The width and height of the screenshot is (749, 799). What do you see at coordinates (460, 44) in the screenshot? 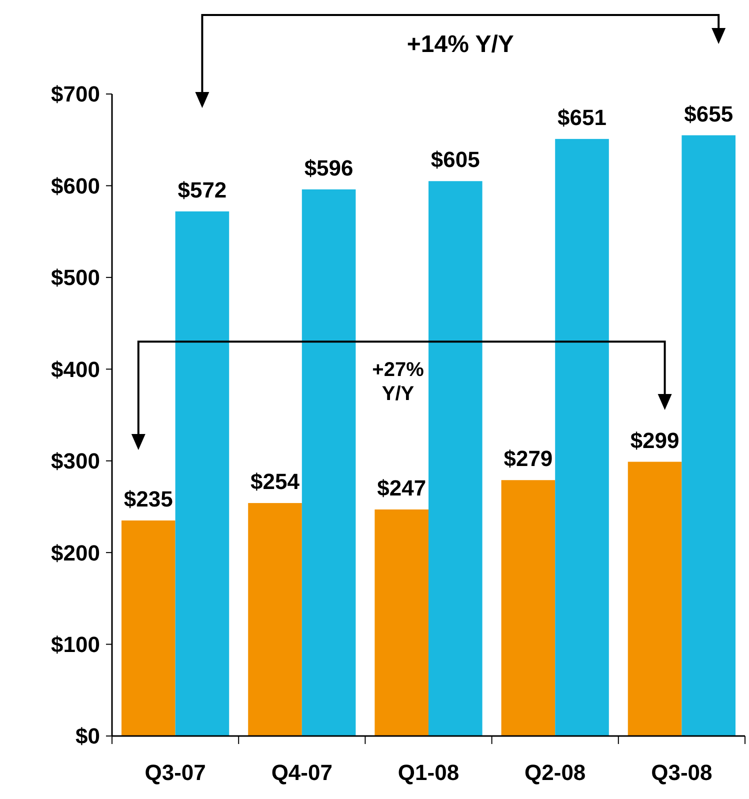
I see `text: +14% Y/Y` at bounding box center [460, 44].